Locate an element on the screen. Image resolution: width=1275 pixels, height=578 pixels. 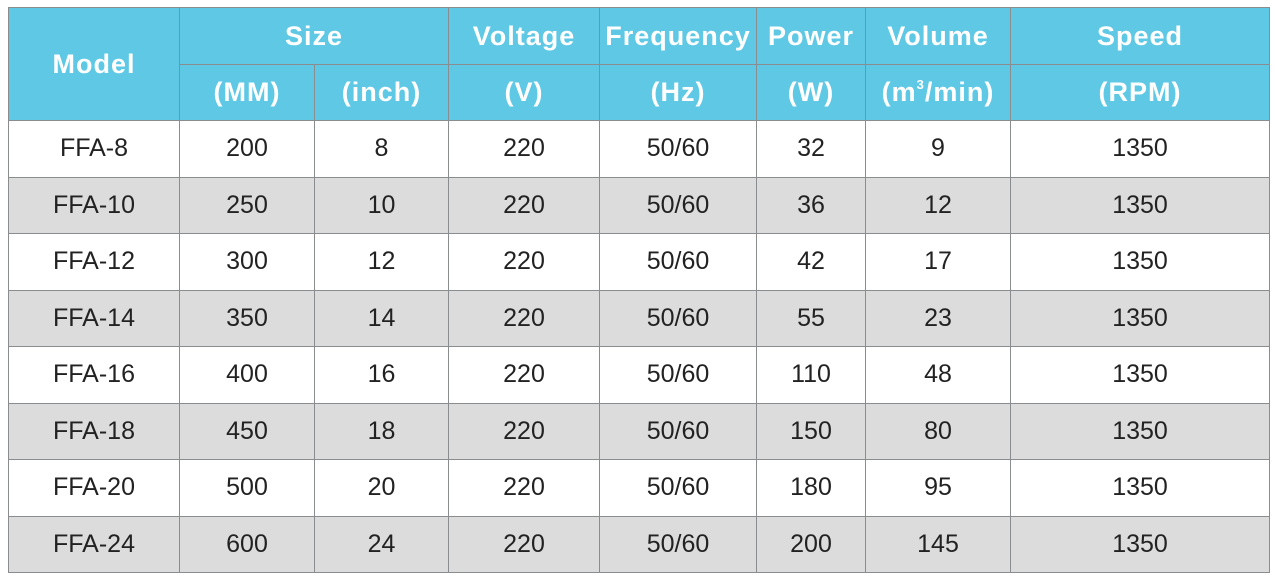
cell-volume: 145 is located at coordinates (938, 544).